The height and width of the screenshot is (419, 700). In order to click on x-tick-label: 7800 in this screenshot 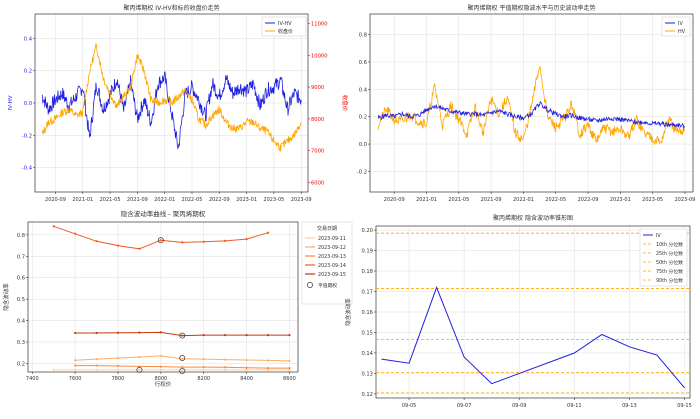, I will do `click(118, 379)`.